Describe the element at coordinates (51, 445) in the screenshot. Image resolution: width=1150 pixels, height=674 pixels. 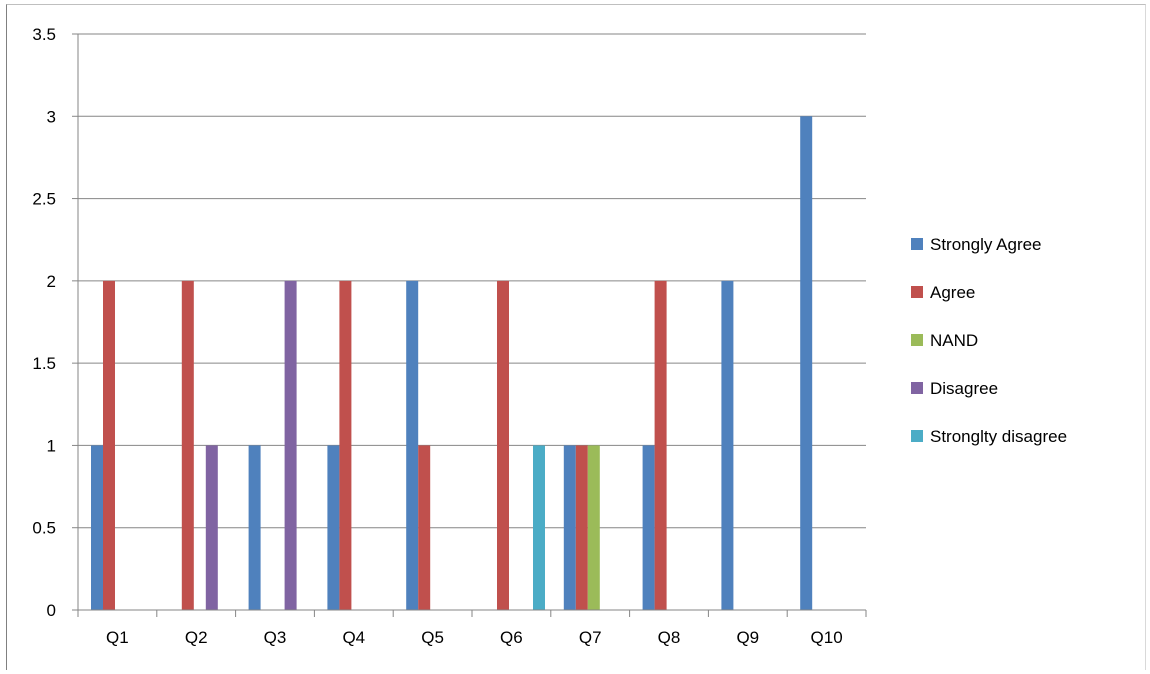
I see `y-tick-label: 1` at that location.